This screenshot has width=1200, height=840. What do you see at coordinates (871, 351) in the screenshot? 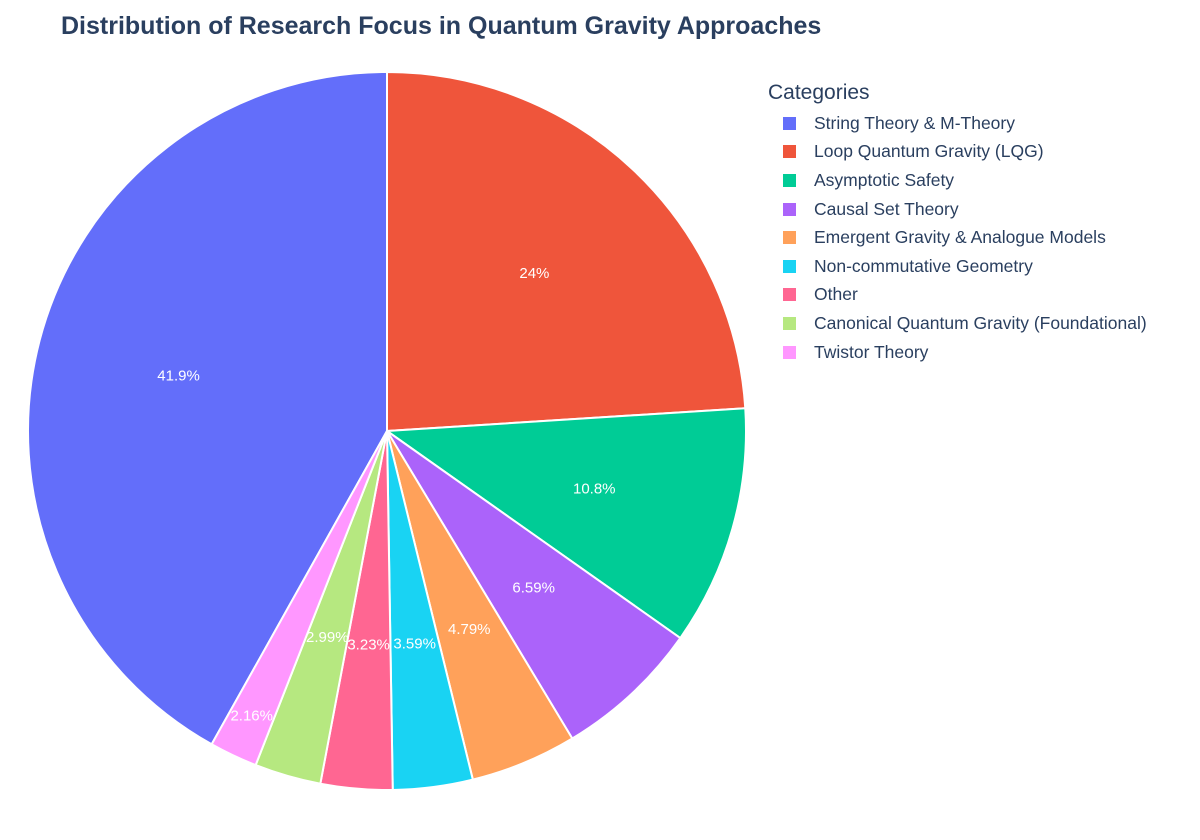
I see `legend-label: Twistor Theory` at bounding box center [871, 351].